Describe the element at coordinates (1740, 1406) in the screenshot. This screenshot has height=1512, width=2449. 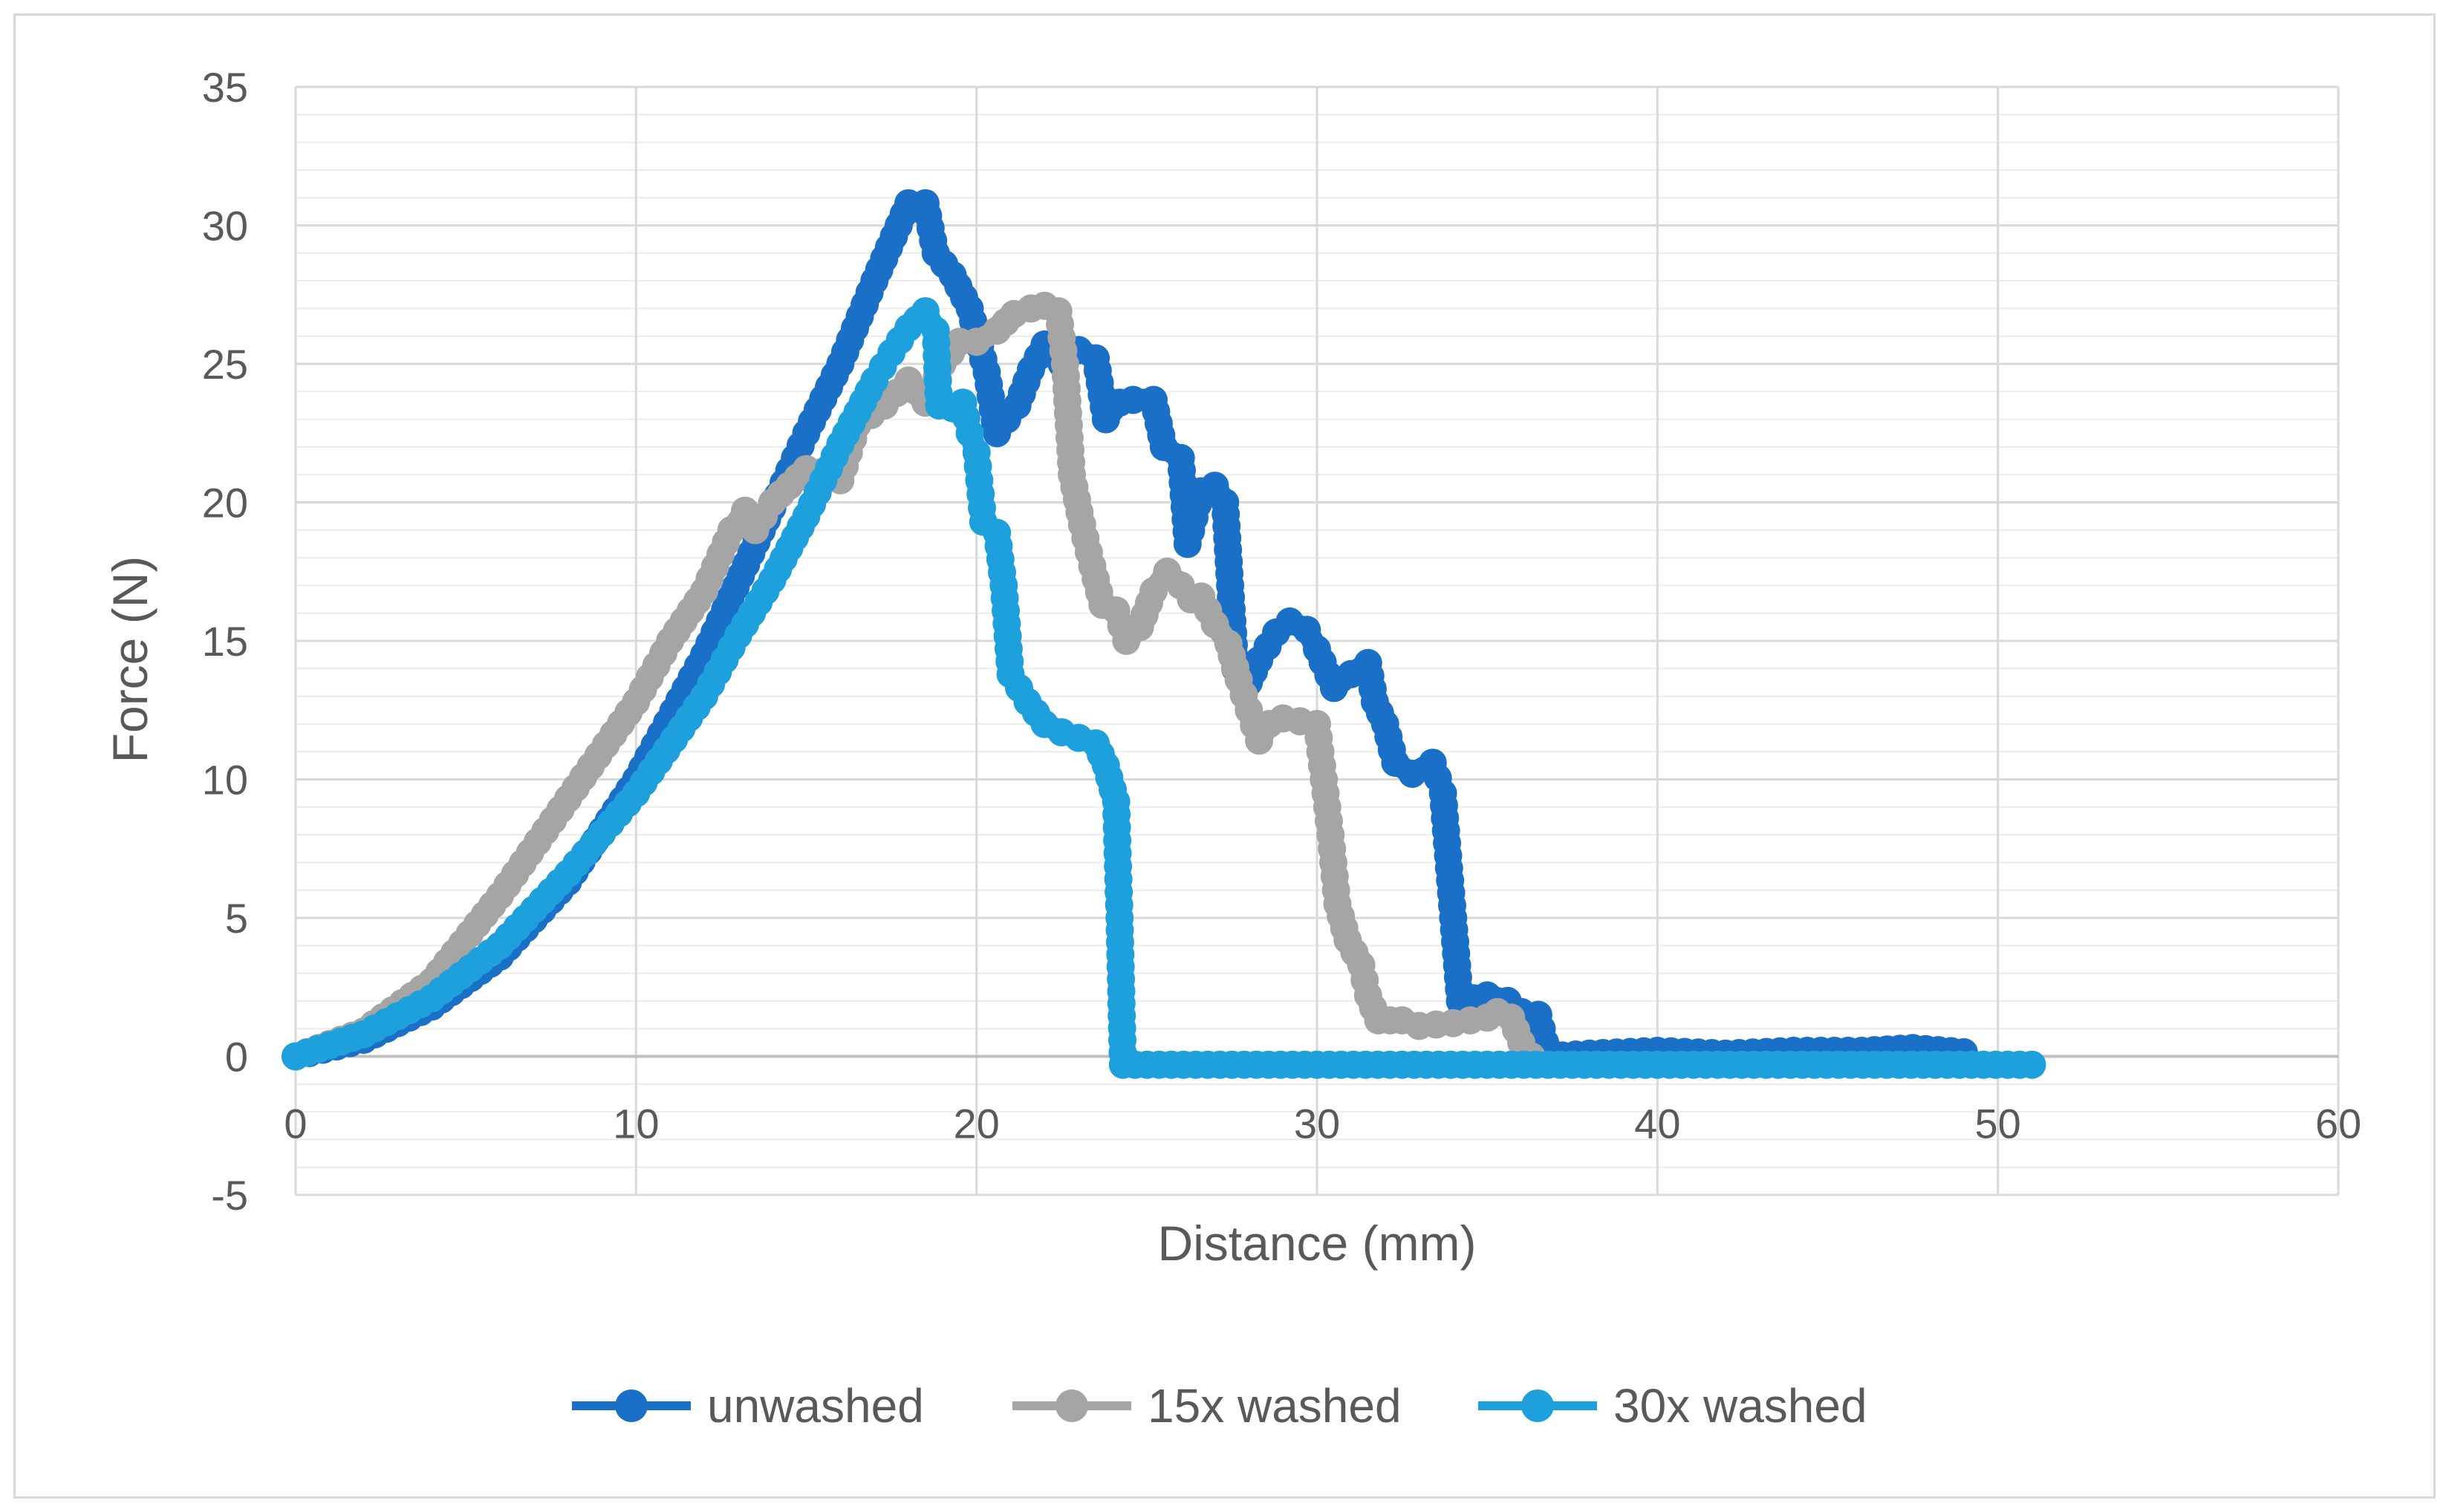
I see `legend-label: 30x washed` at that location.